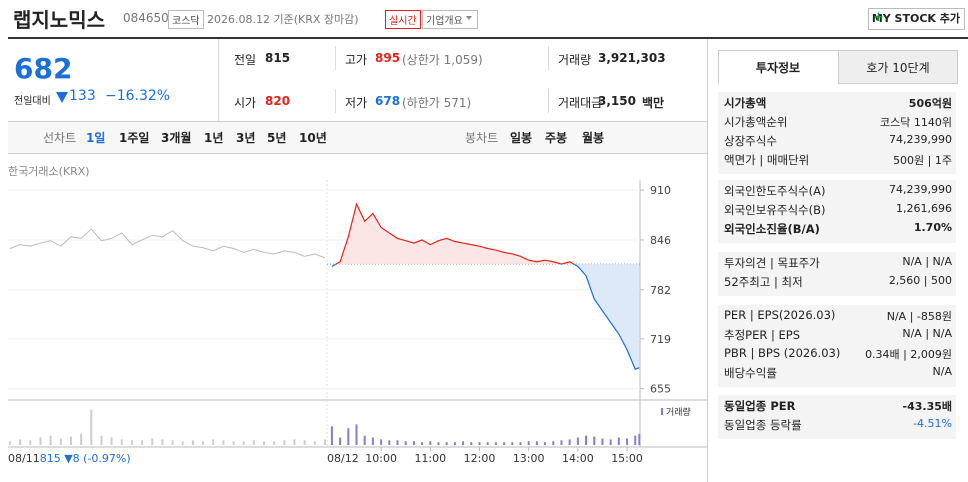  I want to click on quote-extra: 백만, so click(653, 103).